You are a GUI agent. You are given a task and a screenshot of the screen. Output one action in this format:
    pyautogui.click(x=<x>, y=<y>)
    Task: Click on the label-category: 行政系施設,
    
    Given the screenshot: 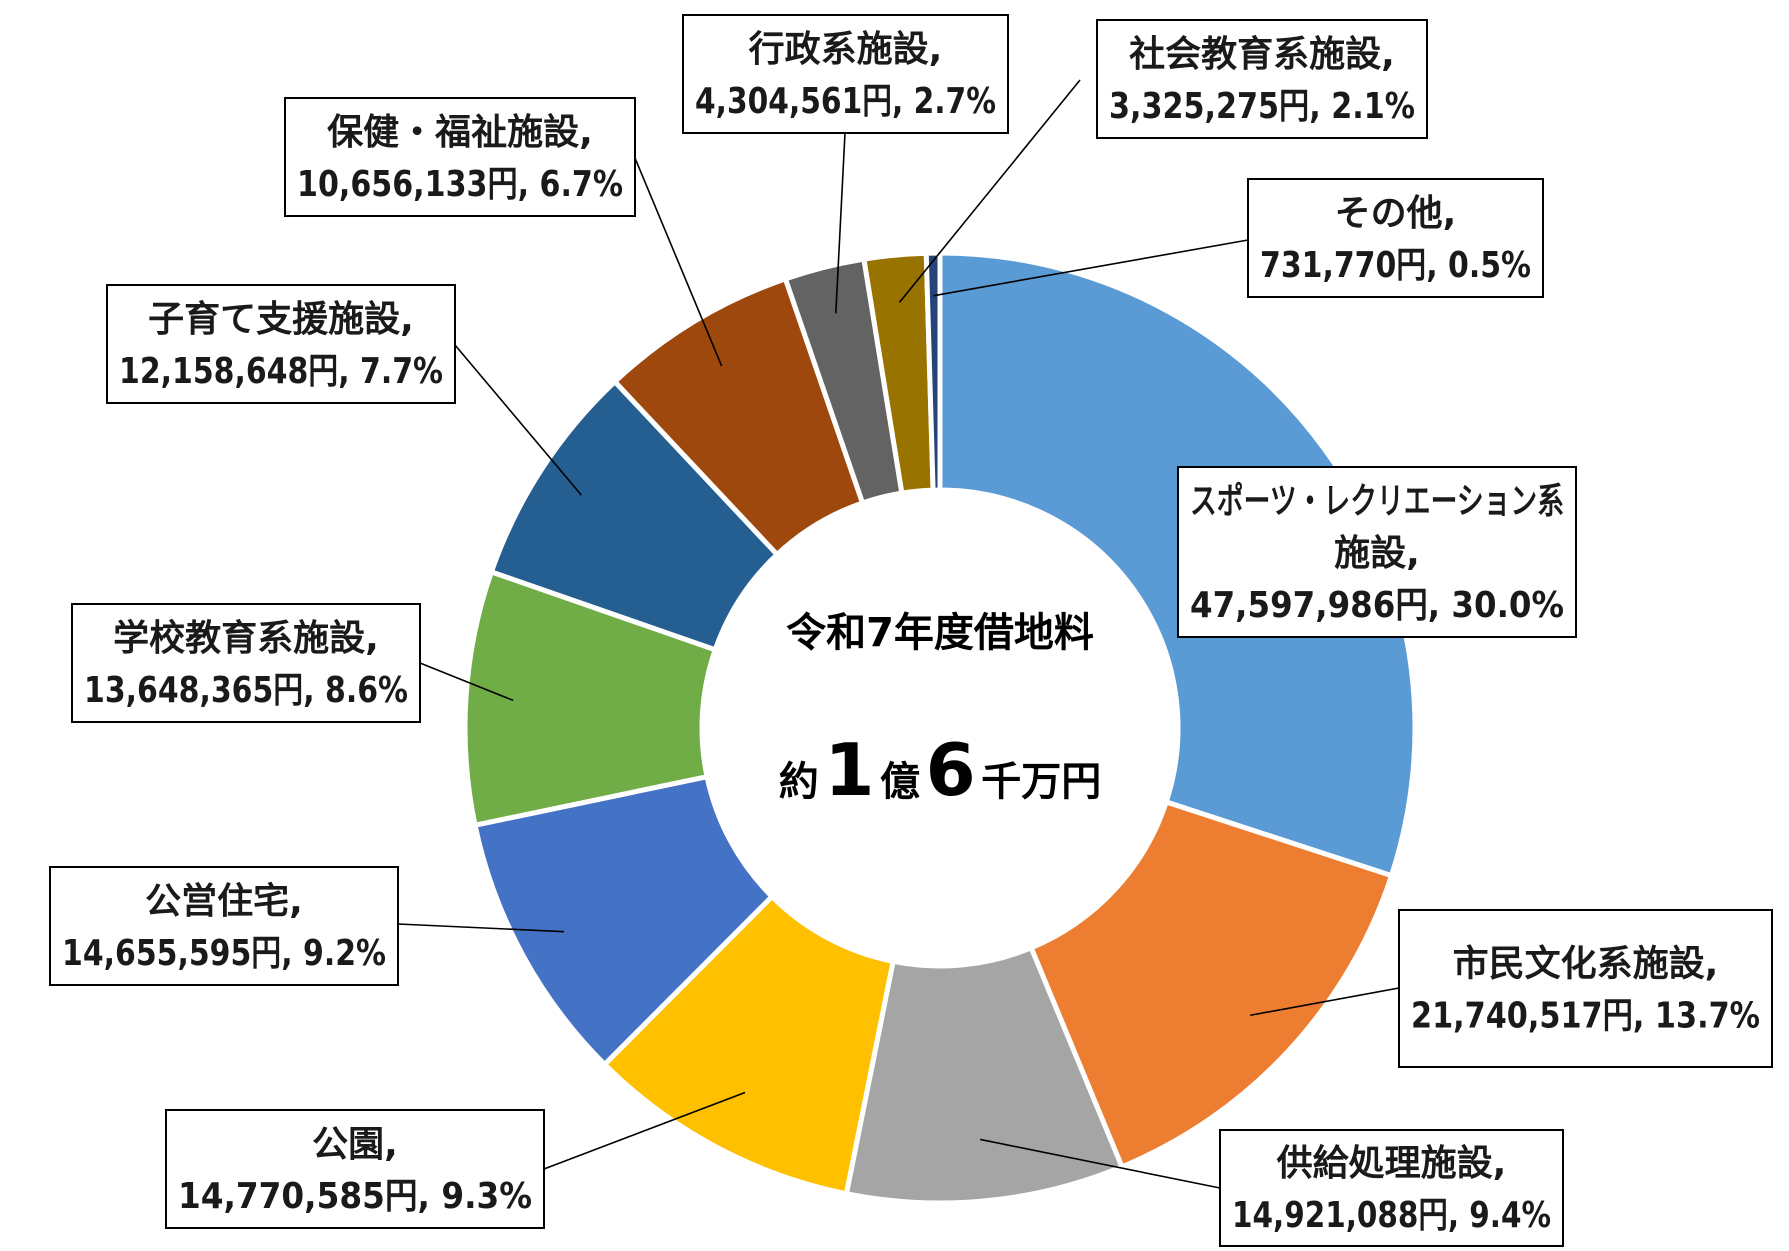 What is the action you would take?
    pyautogui.click(x=846, y=49)
    